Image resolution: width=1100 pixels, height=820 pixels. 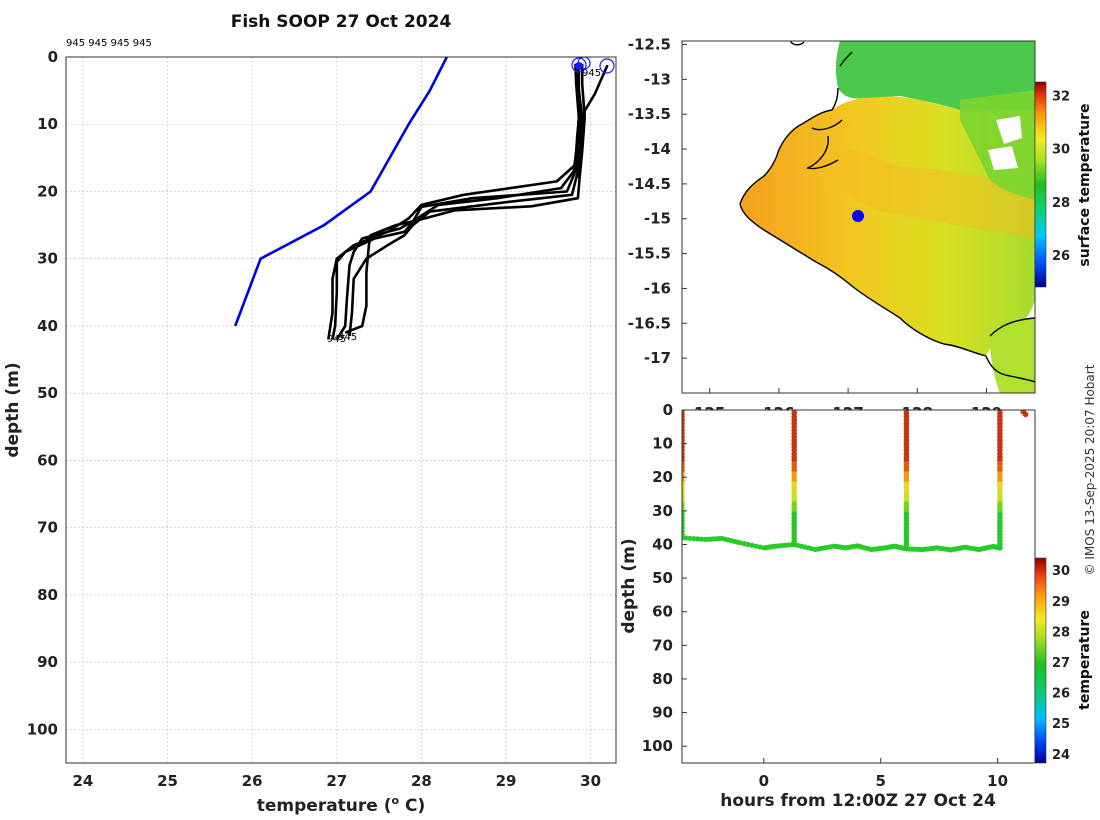 I want to click on x-tick-label: 24, so click(x=82, y=781).